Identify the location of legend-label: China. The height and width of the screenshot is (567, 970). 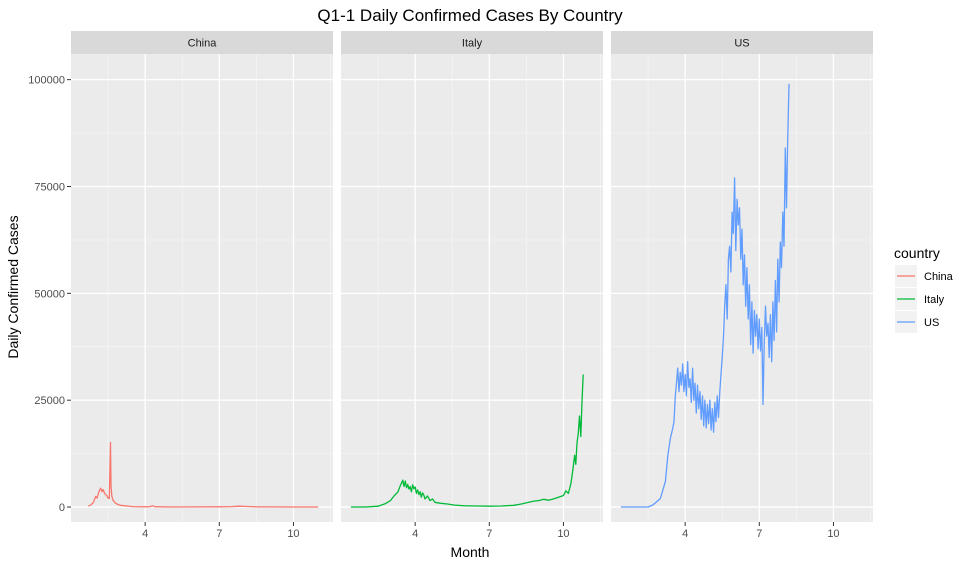
(939, 277).